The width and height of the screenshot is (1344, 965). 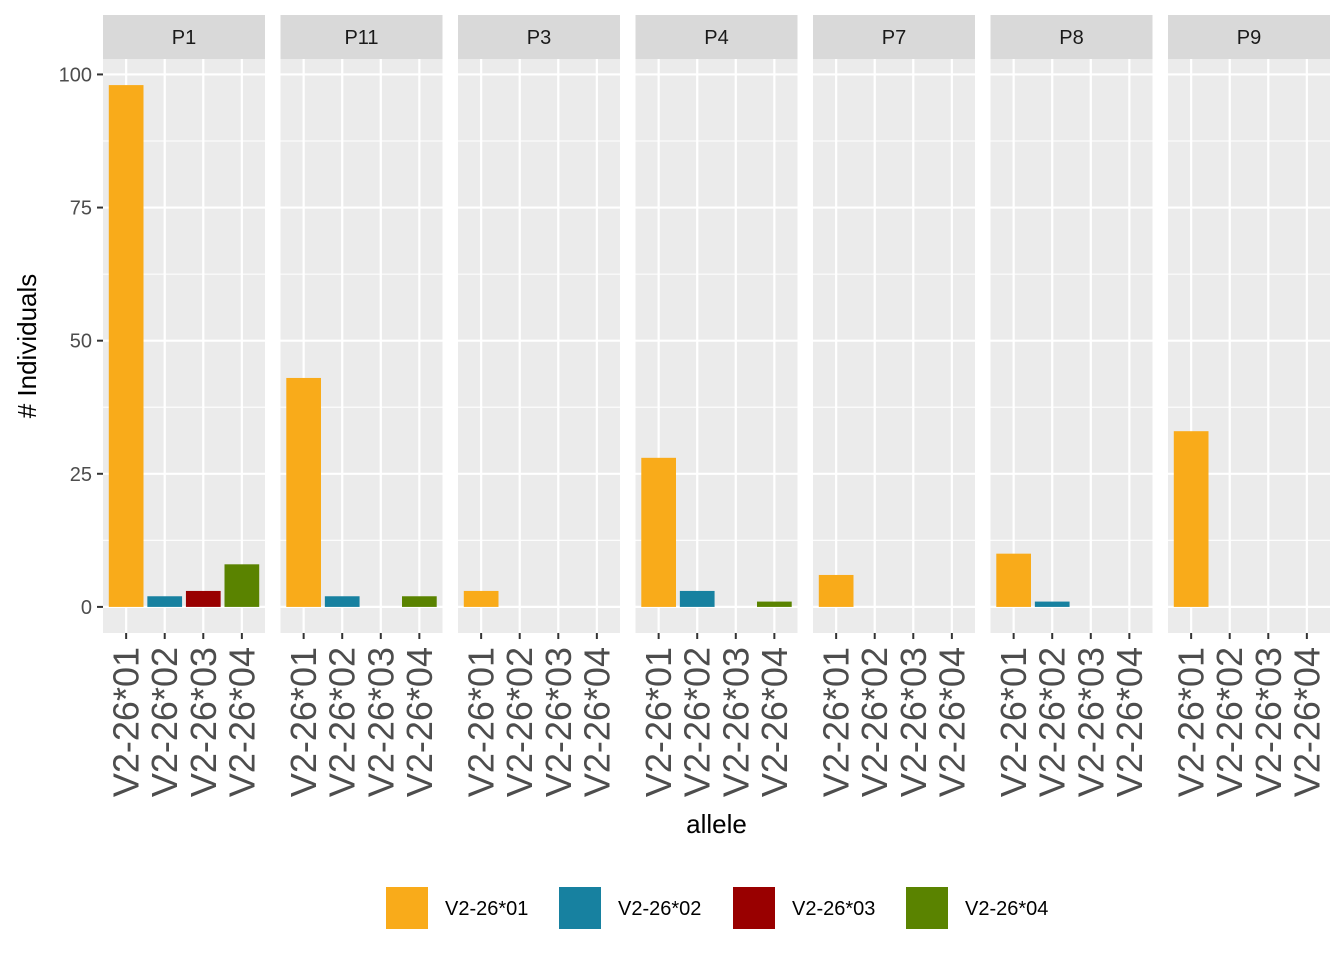 I want to click on x-tick-label-p11: V2-26*03, so click(x=380, y=722).